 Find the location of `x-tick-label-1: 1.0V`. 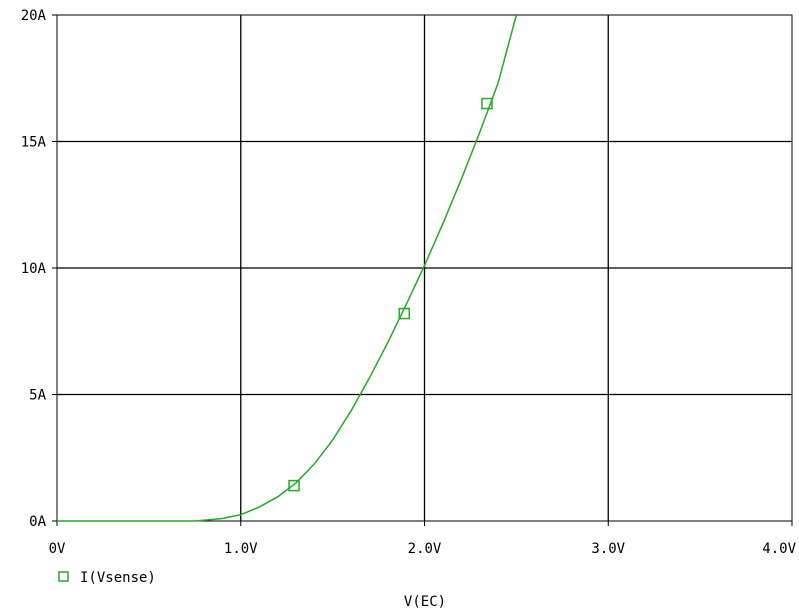

x-tick-label-1: 1.0V is located at coordinates (241, 549).